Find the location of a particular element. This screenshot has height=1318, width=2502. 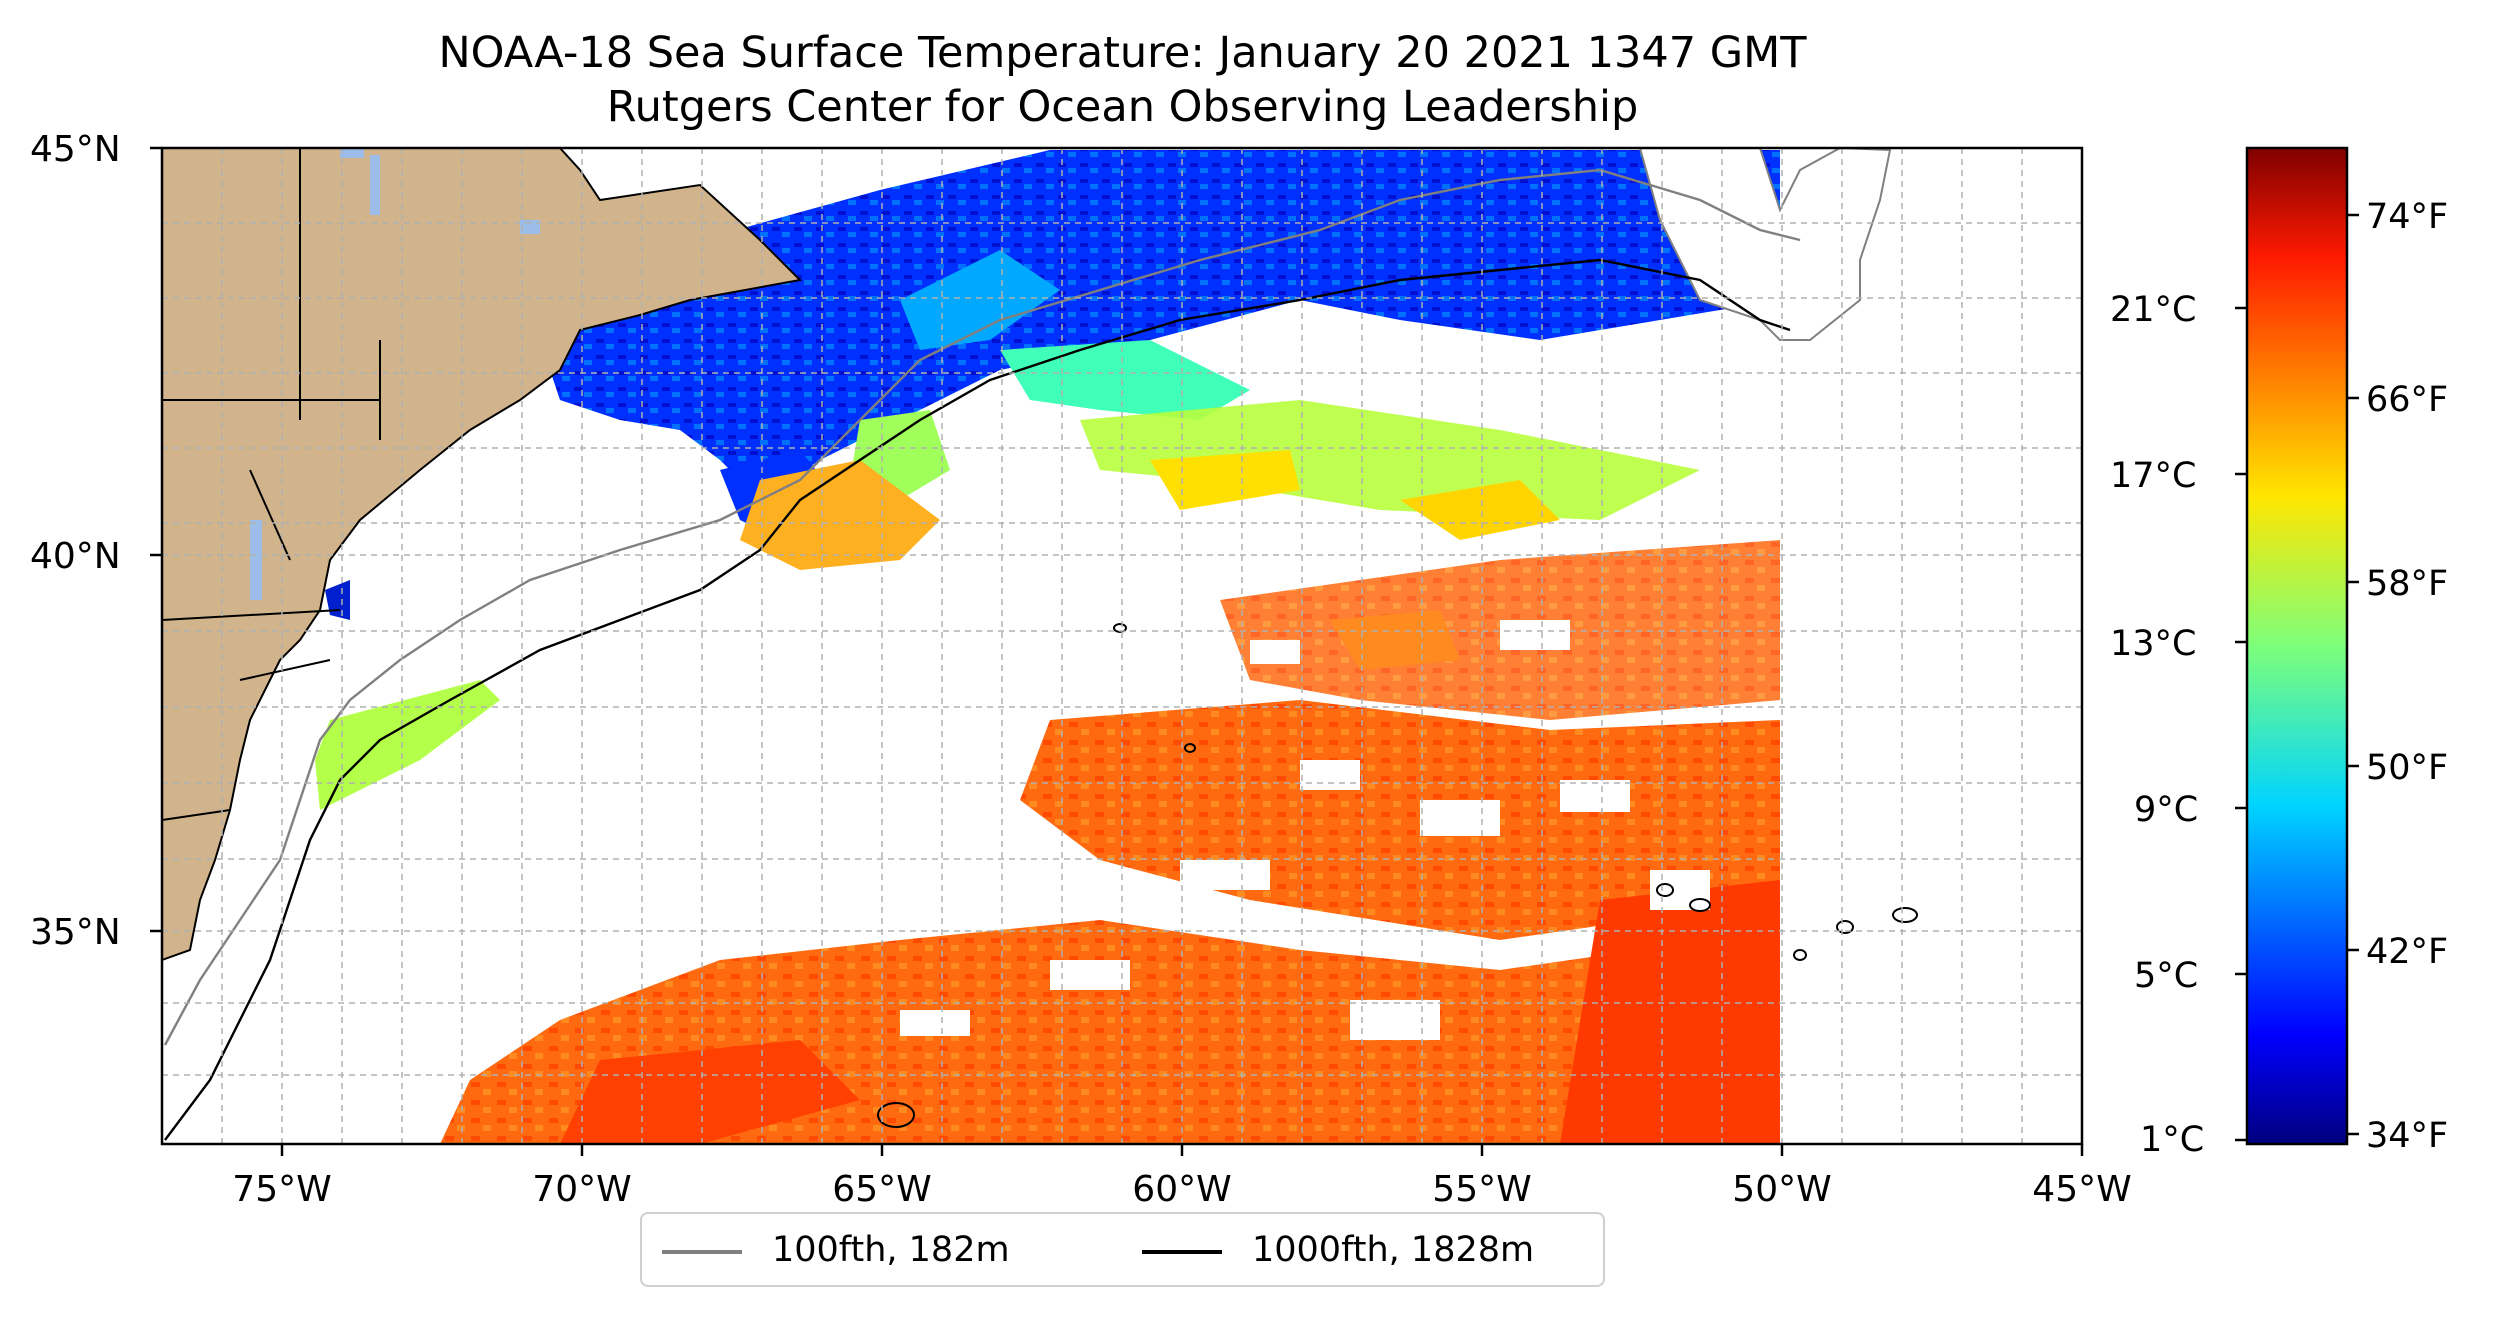

y-tick-label: 40°N is located at coordinates (75, 556).